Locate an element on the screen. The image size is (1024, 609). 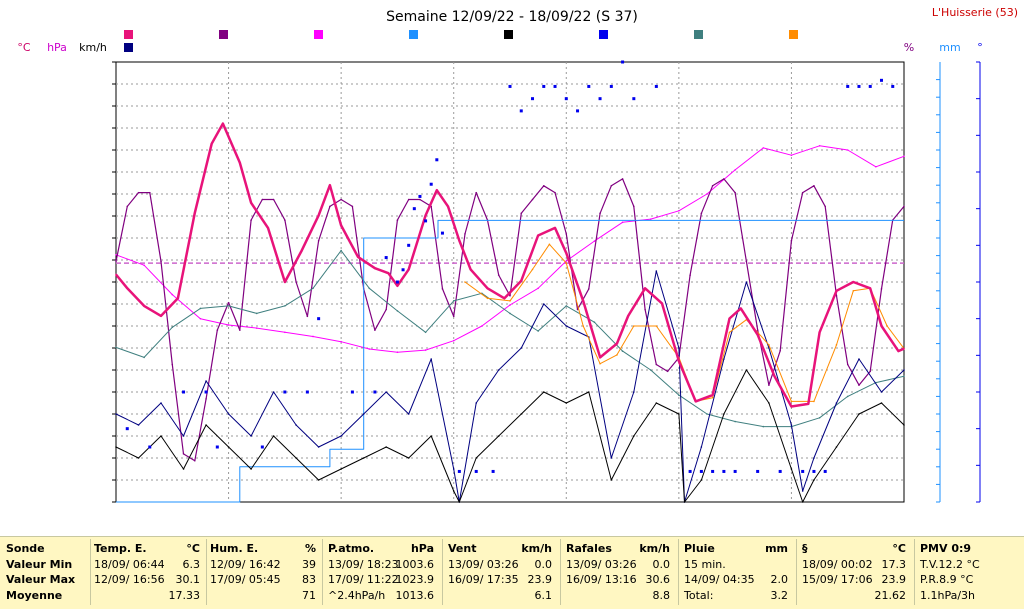
stats-cell: 17/09/ 05:45 is located at coordinates (245, 579).